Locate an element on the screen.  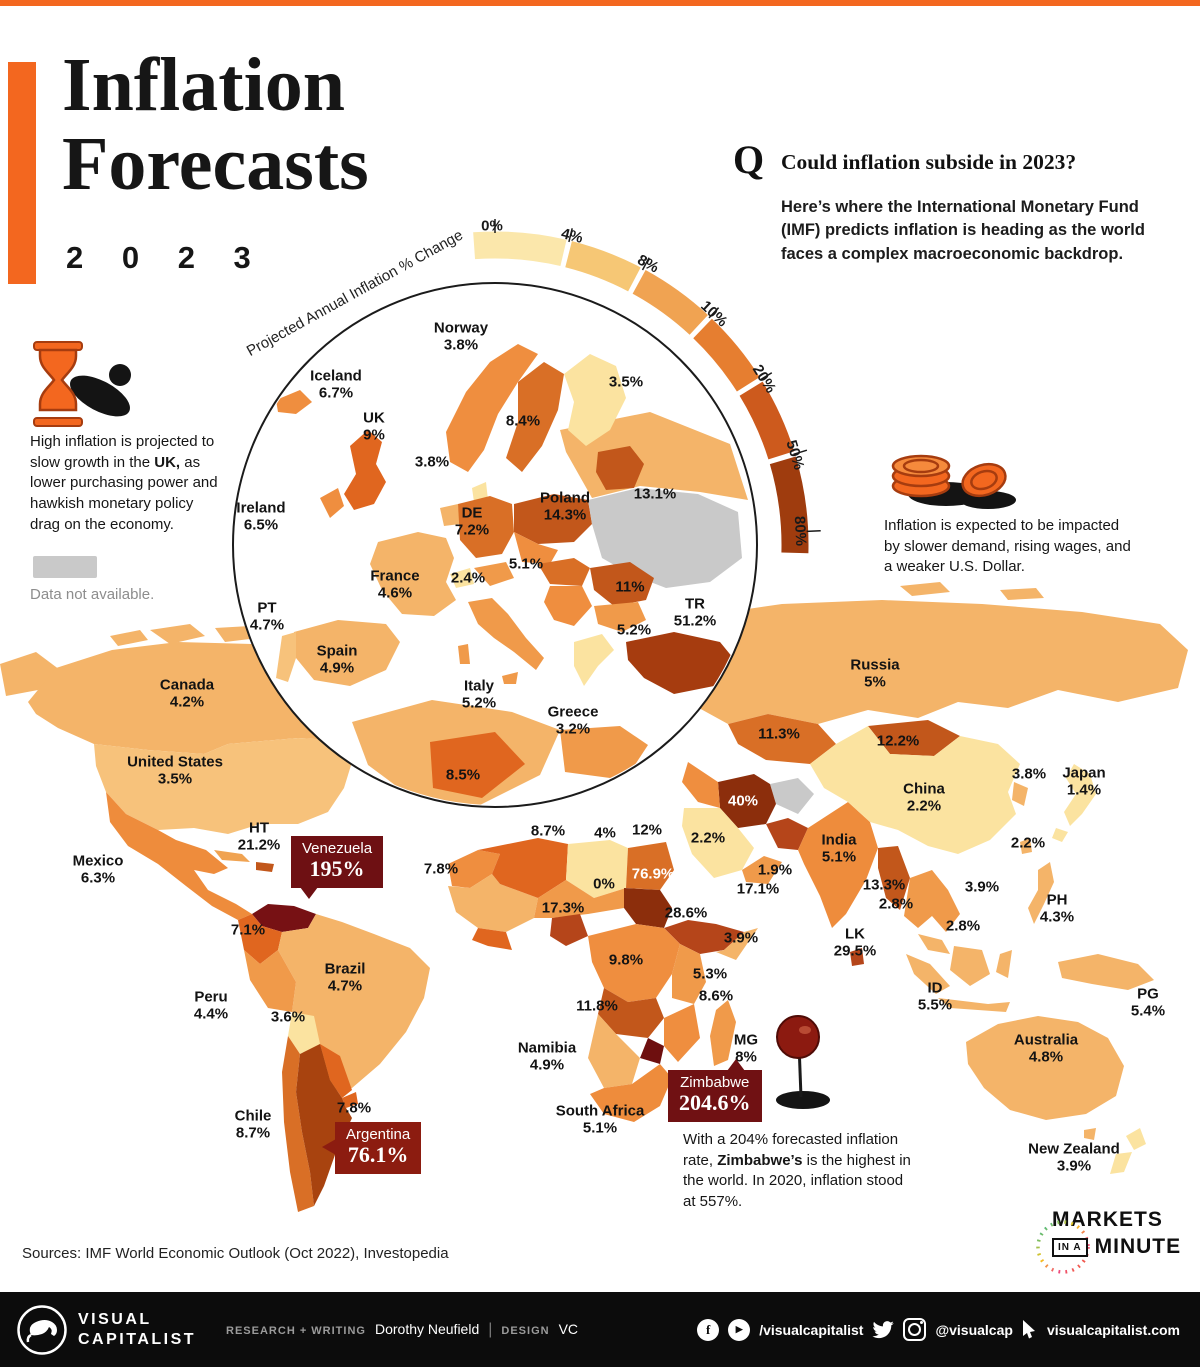
country-name: Iceland is located at coordinates (336, 376).